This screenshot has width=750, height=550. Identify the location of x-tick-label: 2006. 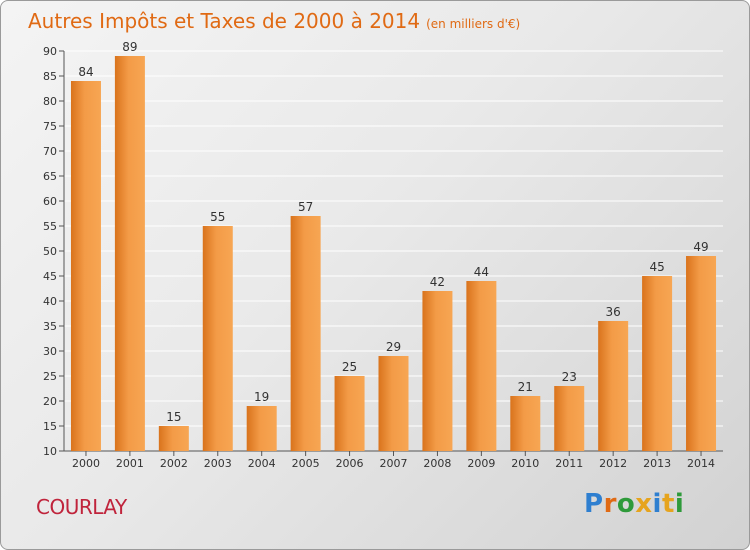
(350, 463).